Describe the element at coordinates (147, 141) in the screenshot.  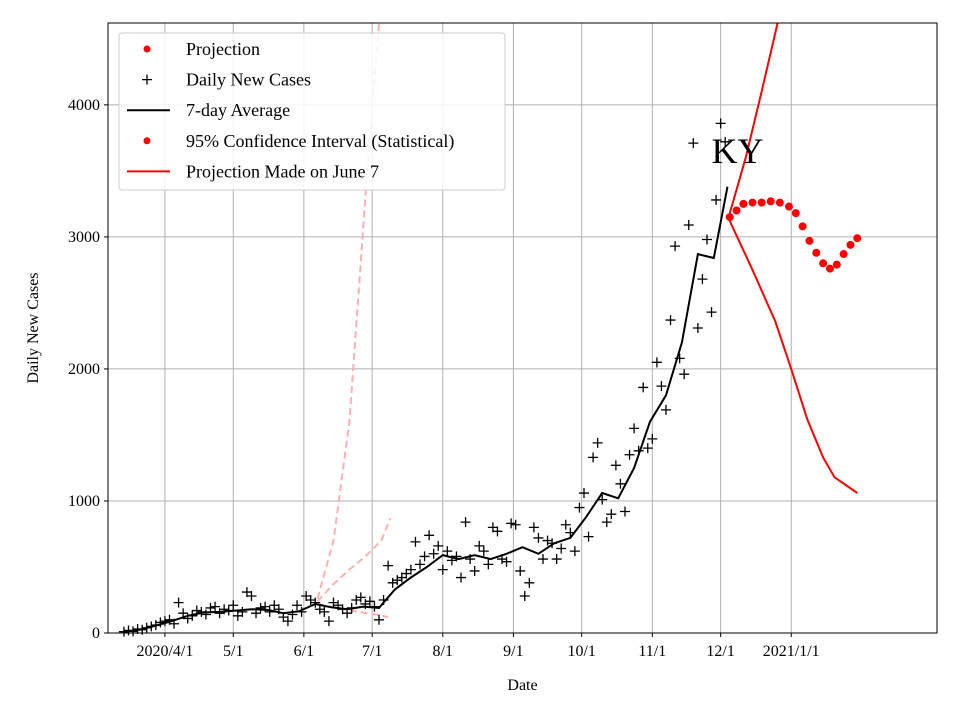
I see `legend-dot-marker` at that location.